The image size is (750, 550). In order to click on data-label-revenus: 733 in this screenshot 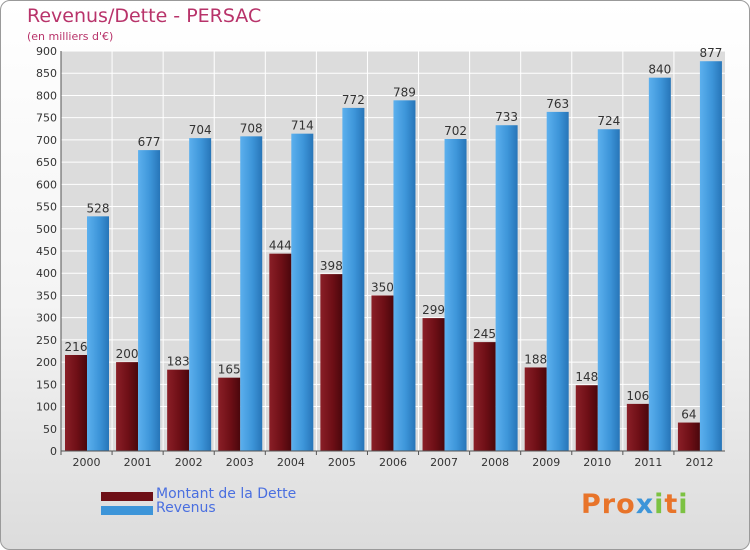, I will do `click(506, 117)`.